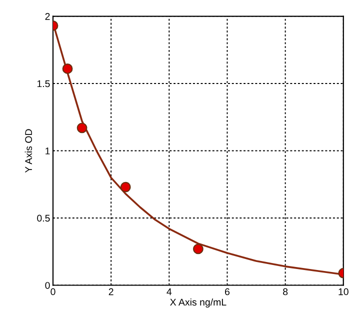 The image size is (363, 326). Describe the element at coordinates (43, 84) in the screenshot. I see `y-tick-label: 1.5` at that location.